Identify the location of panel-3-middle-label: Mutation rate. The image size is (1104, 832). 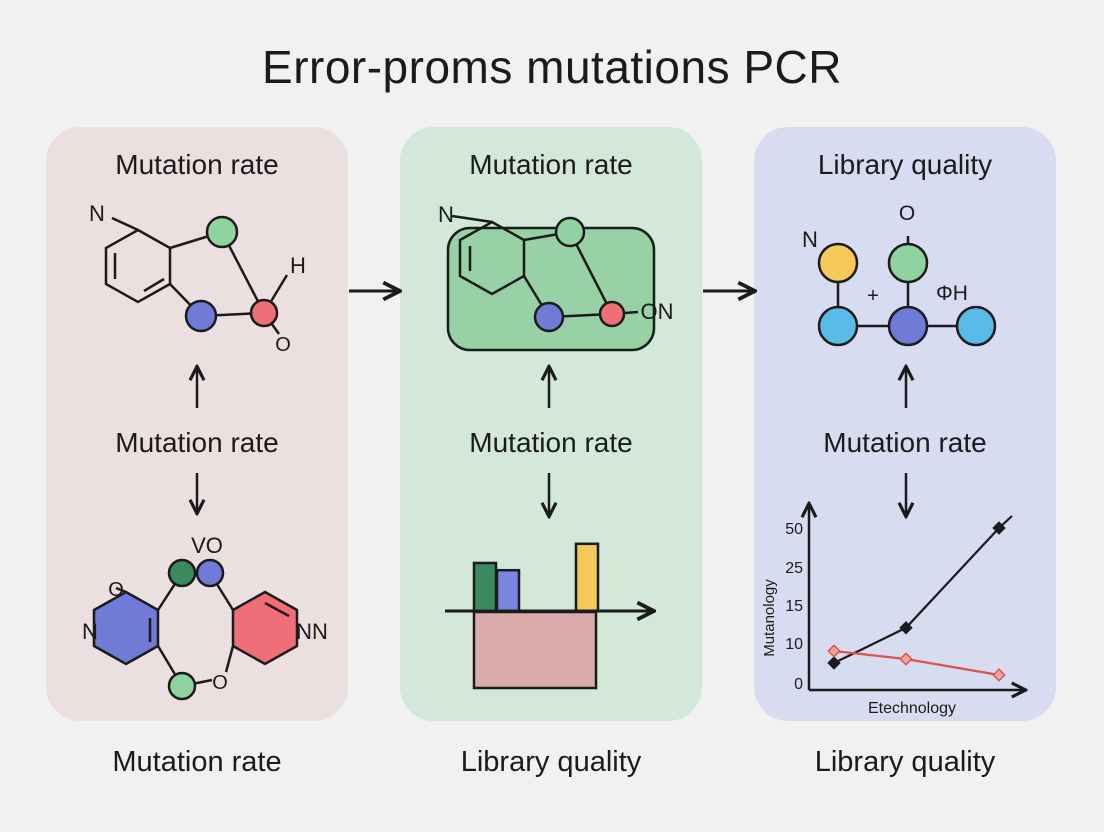
(905, 442).